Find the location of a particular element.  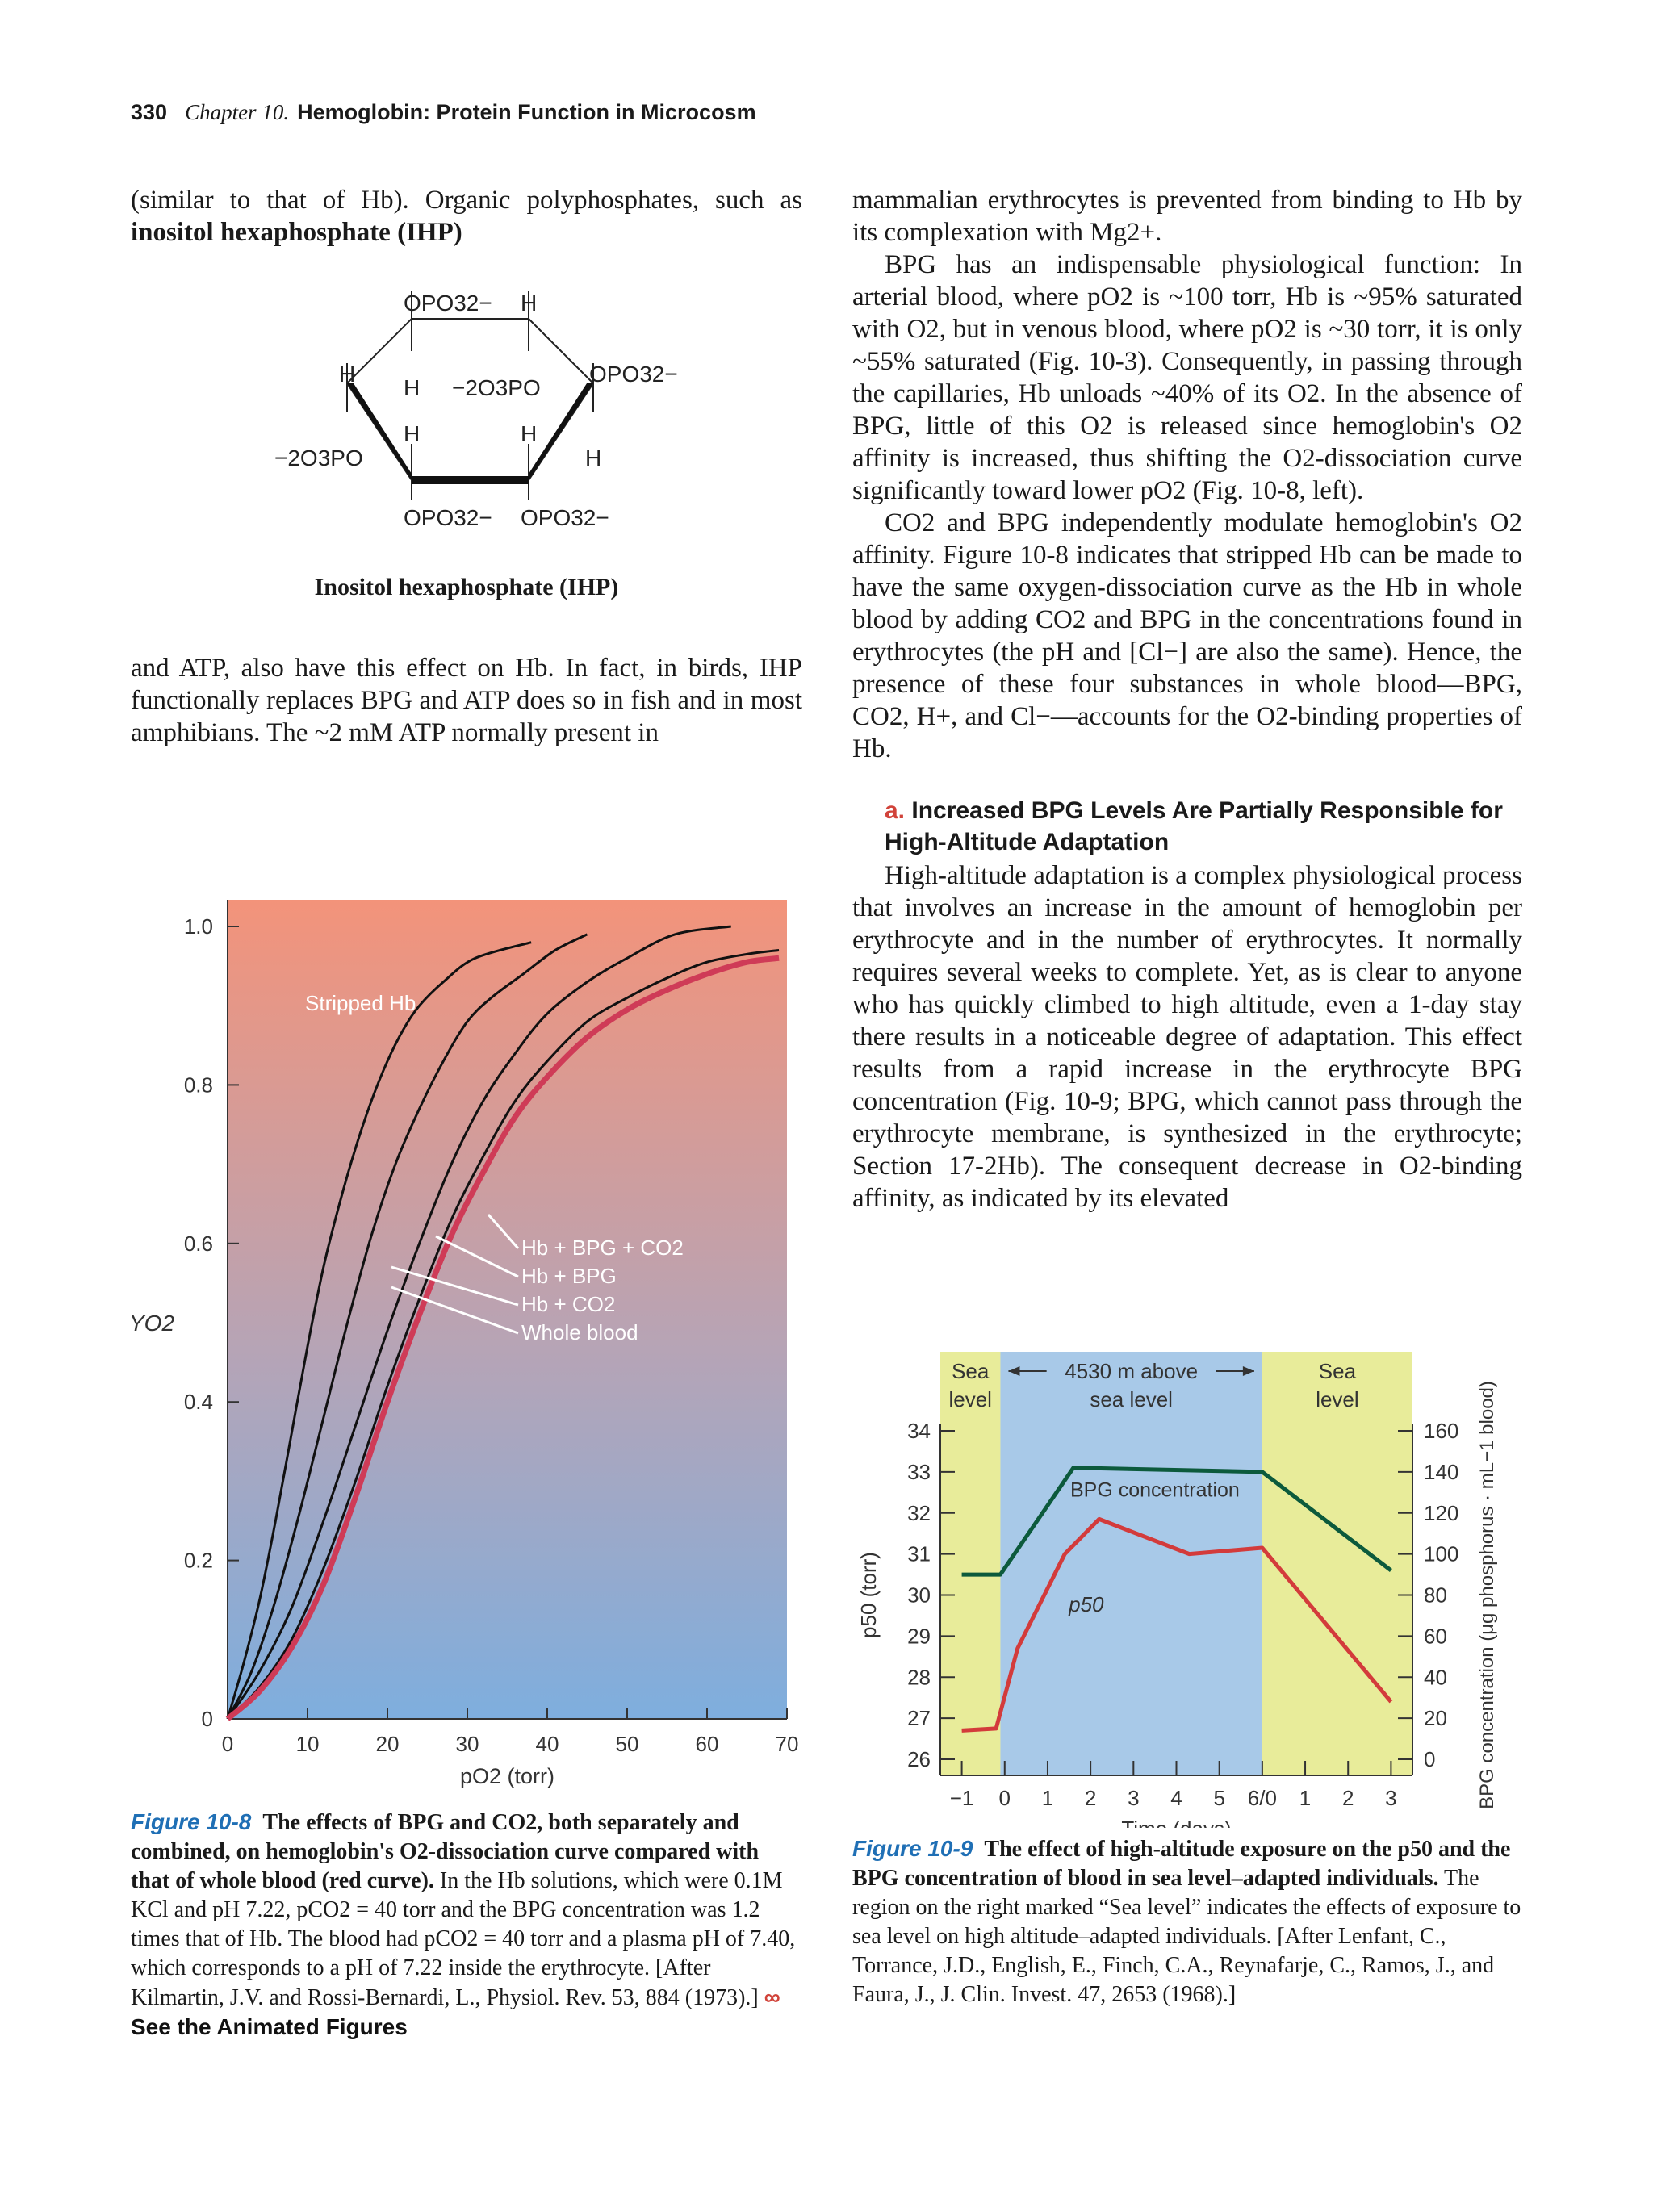

fig9-region is located at coordinates (1337, 1563).